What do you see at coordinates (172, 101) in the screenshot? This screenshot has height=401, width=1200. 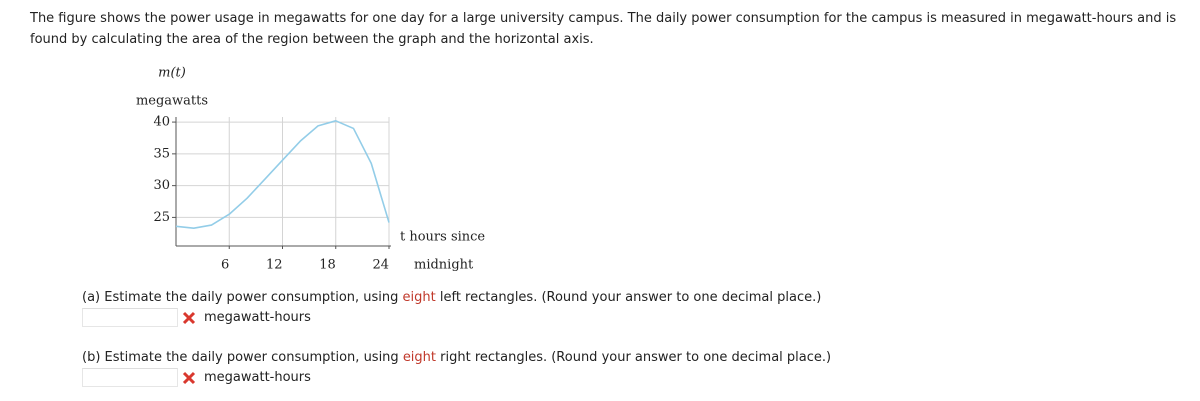 I see `y-label-unit: megawatts` at bounding box center [172, 101].